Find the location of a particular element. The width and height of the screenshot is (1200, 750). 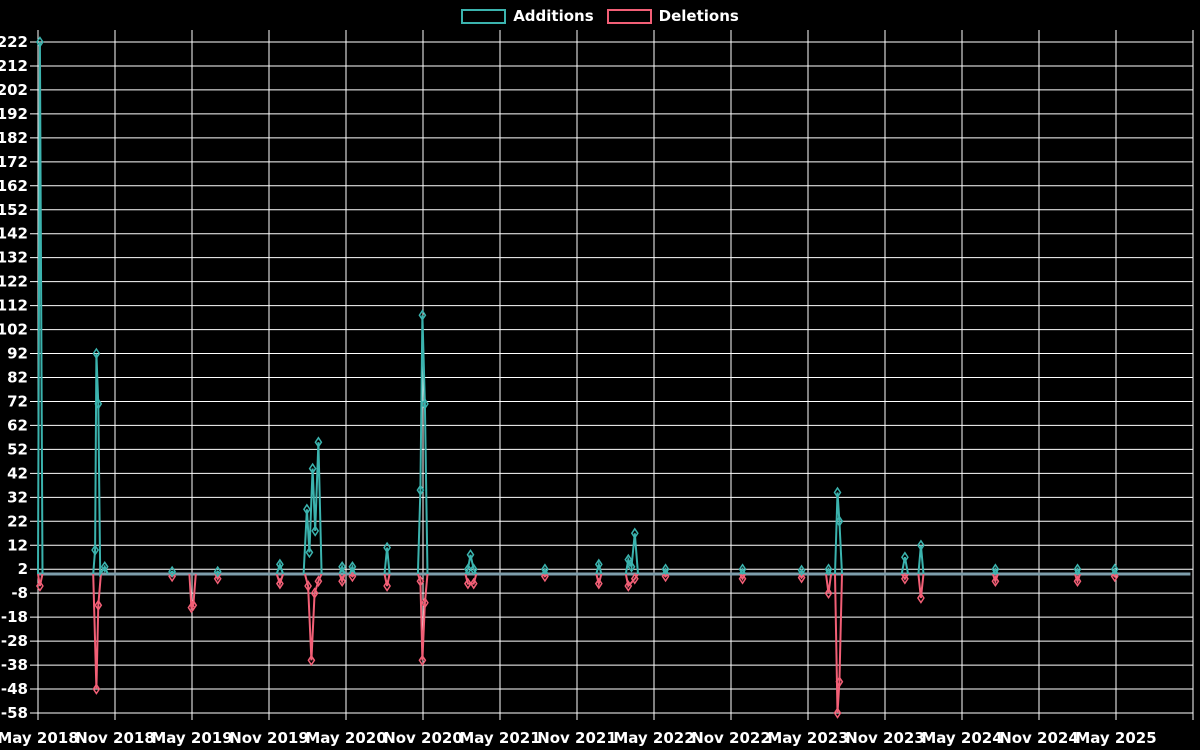

y-tick-label: 52 is located at coordinates (17, 449).